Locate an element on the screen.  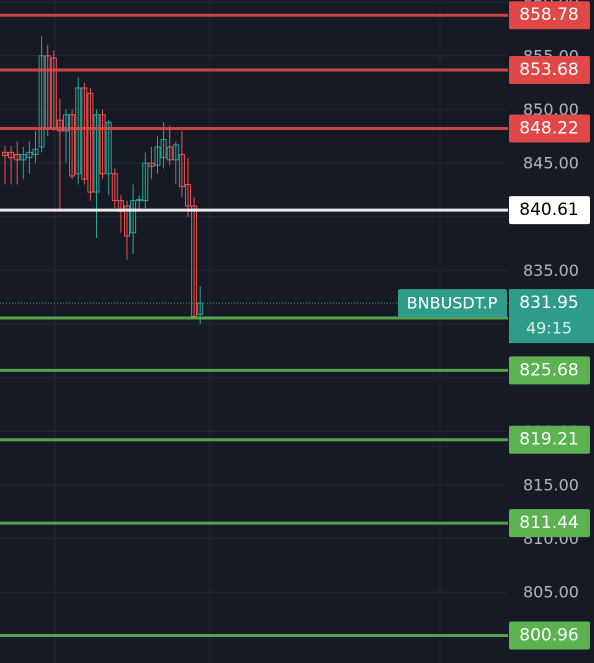
level-label: 800.96 is located at coordinates (548, 636).